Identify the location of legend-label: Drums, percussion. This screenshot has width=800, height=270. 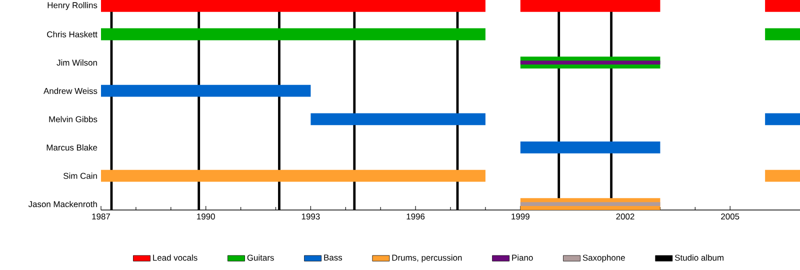
(427, 258).